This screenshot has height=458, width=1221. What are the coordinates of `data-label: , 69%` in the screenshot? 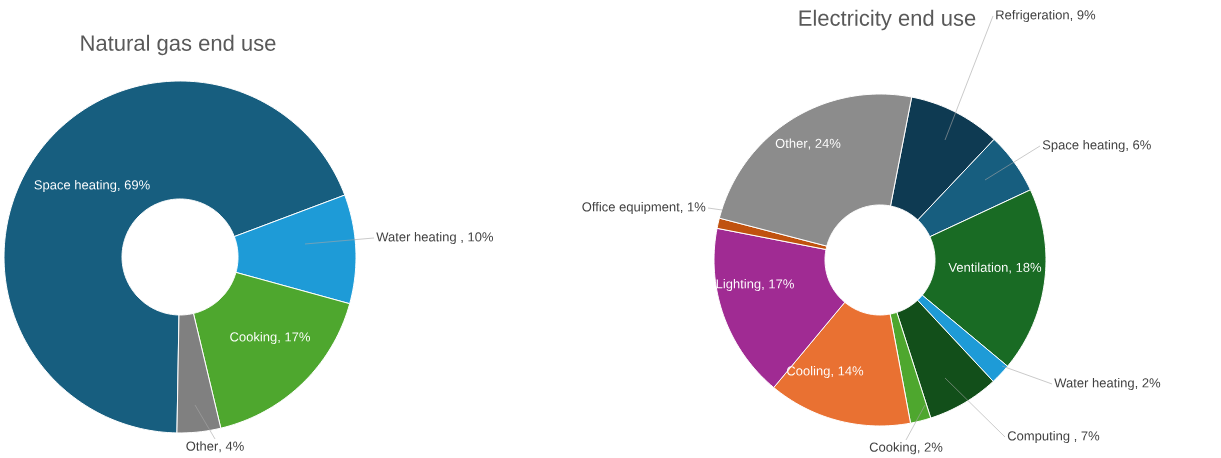 It's located at (134, 185).